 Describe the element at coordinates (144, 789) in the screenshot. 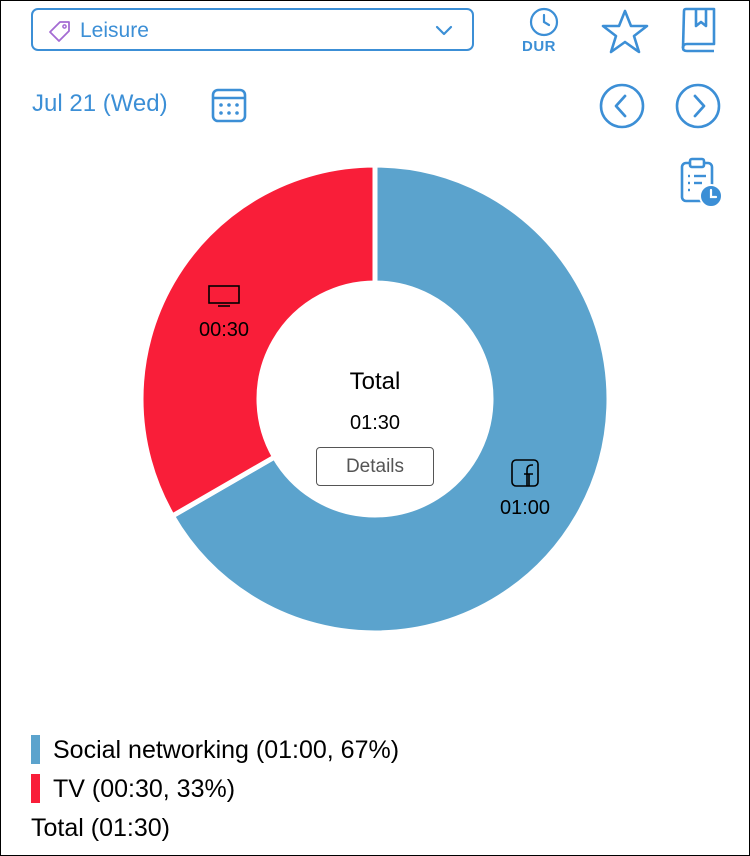

I see `legend-label: TV (00:30, 33%)` at that location.